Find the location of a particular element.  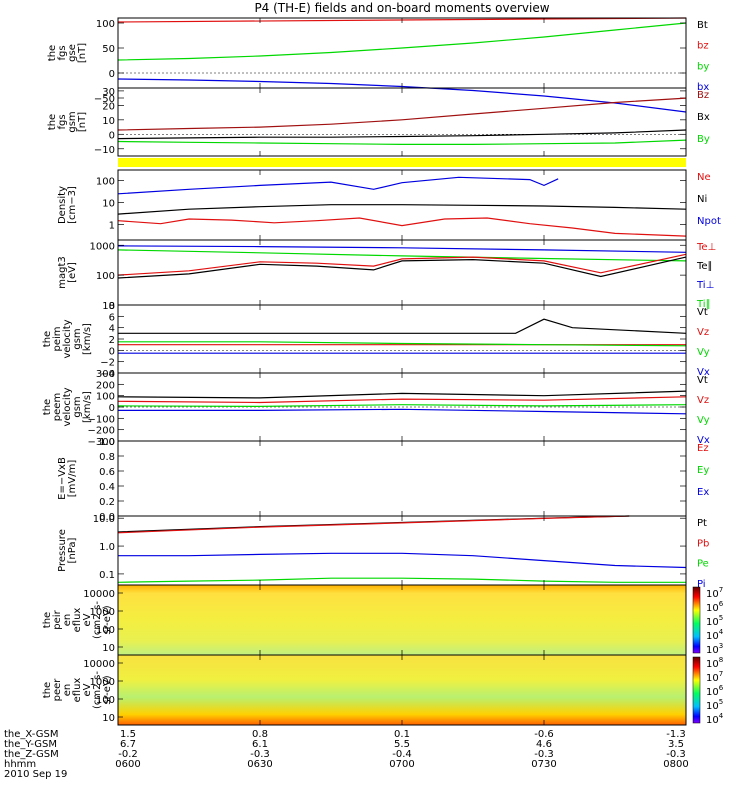

ephemeris-value: 5.5 is located at coordinates (402, 744).